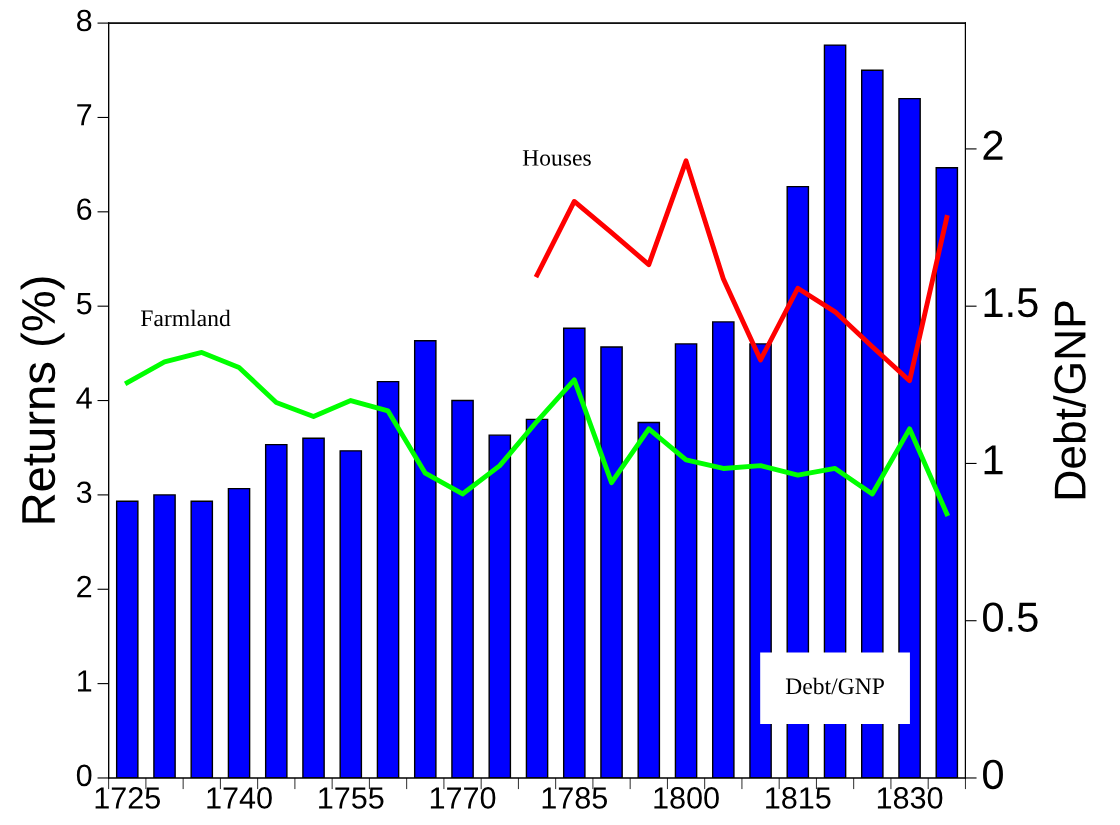 This screenshot has height=825, width=1120. Describe the element at coordinates (84, 304) in the screenshot. I see `y-tick-label: 5` at that location.